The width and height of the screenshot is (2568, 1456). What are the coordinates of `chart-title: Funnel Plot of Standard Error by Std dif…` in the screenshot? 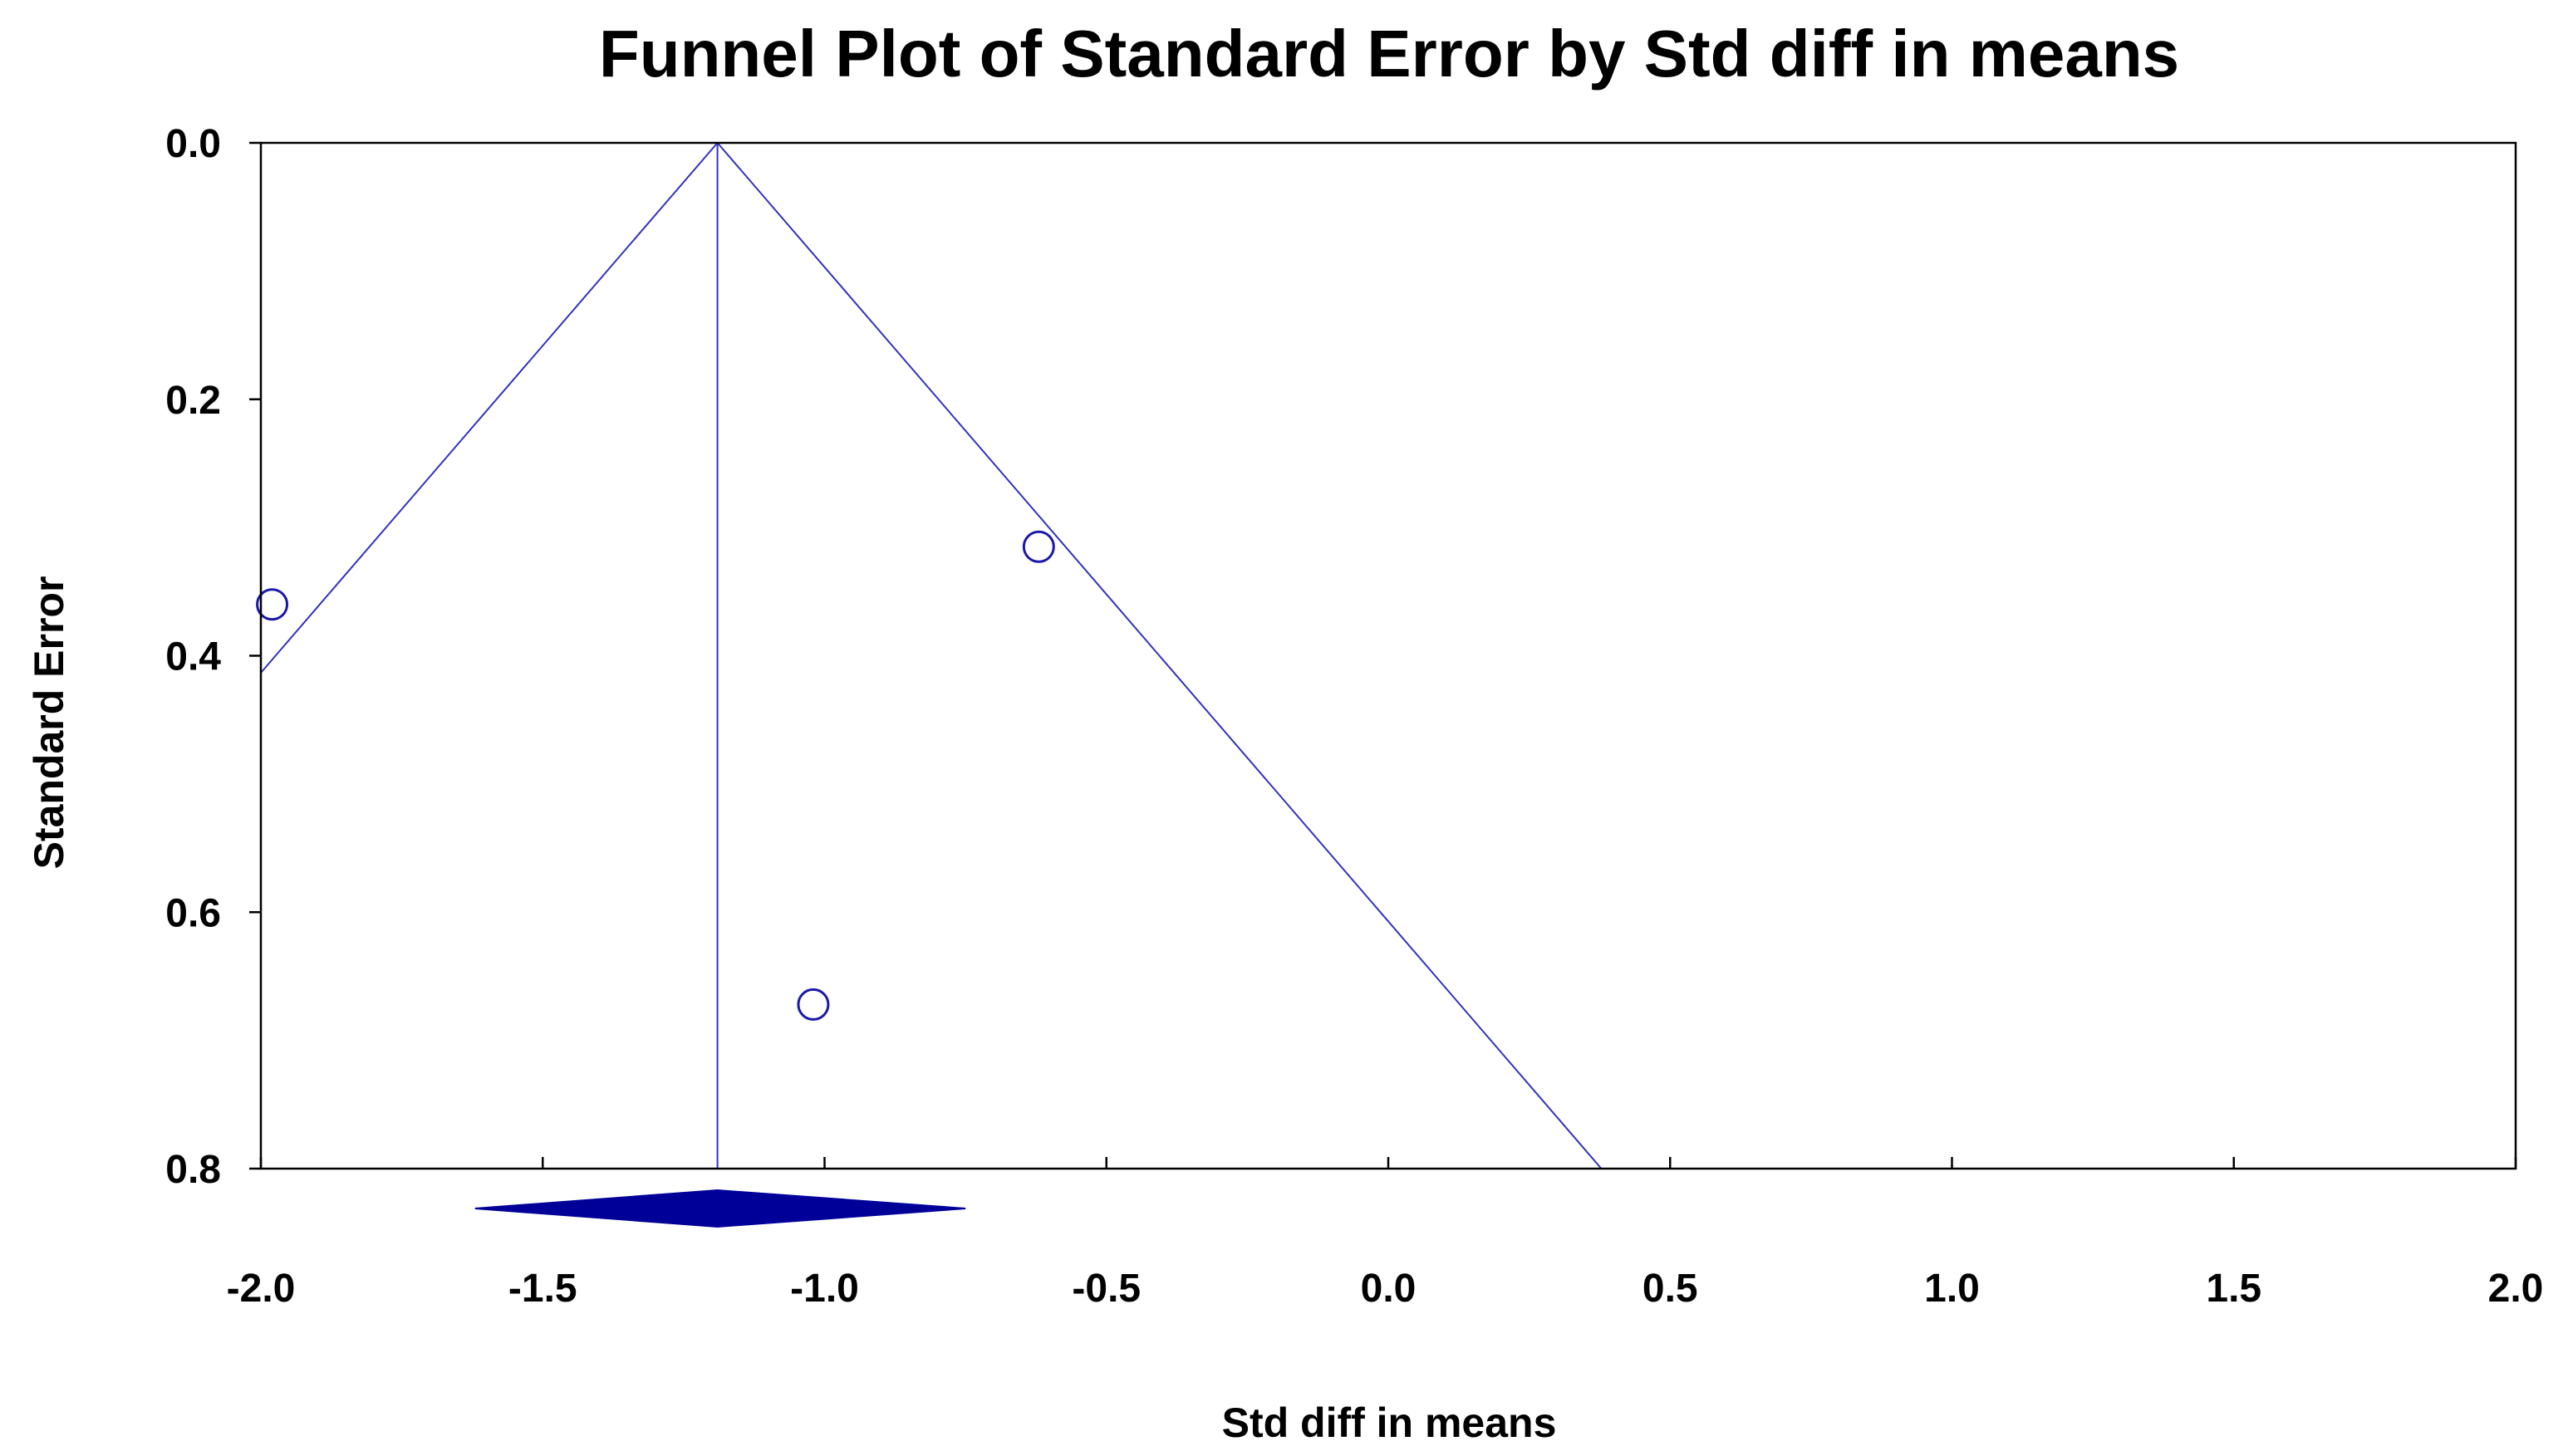 It's located at (1389, 54).